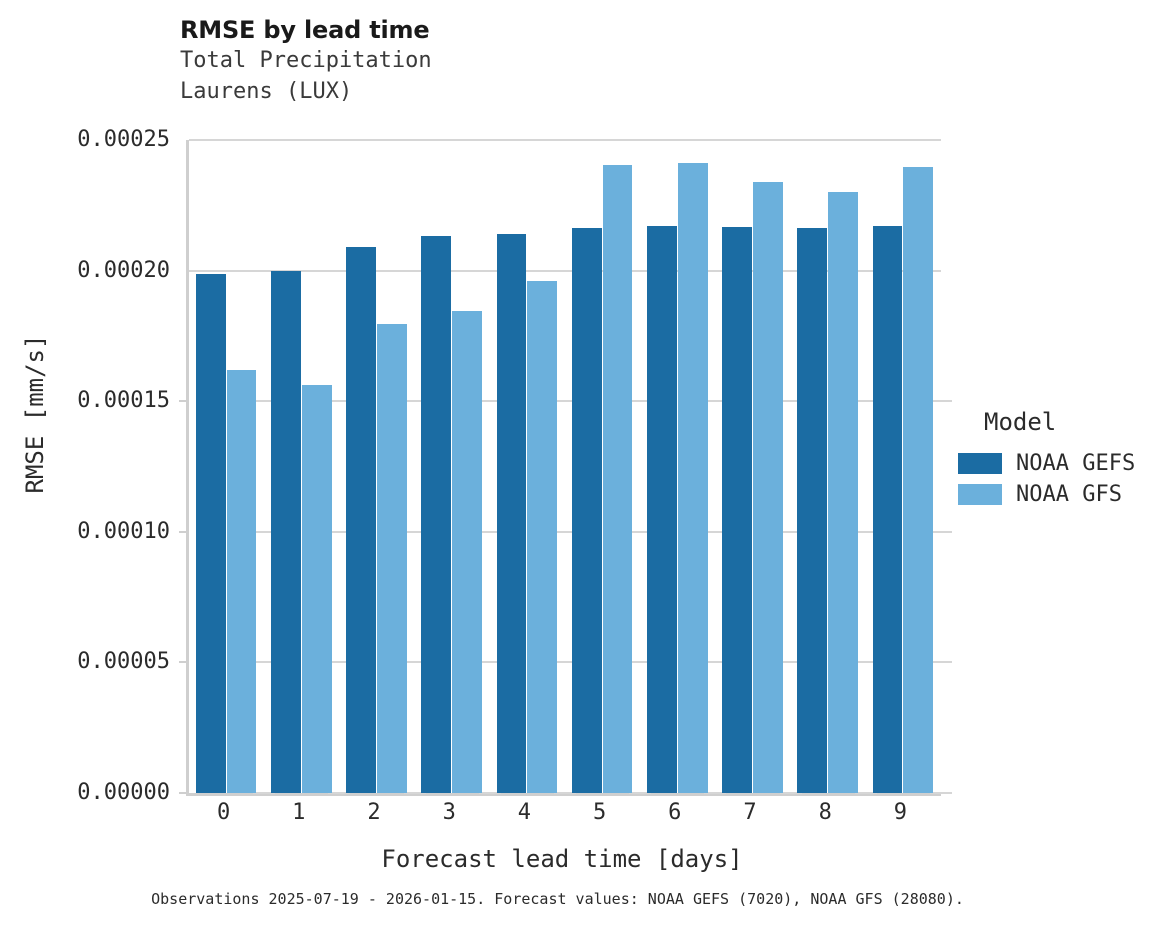 This screenshot has height=928, width=1175. I want to click on x-tick-label: 9, so click(900, 812).